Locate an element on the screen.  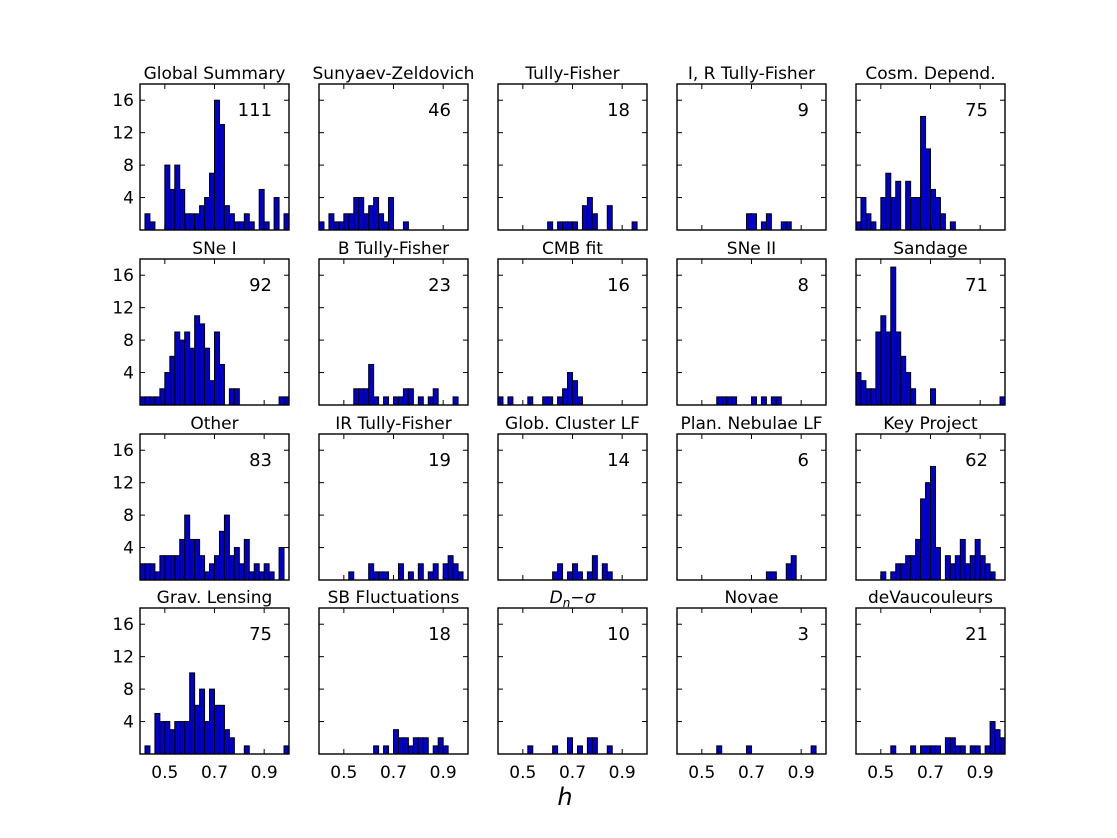
histogram-panel: 4 8 12 16 Other 83 is located at coordinates (201, 497).